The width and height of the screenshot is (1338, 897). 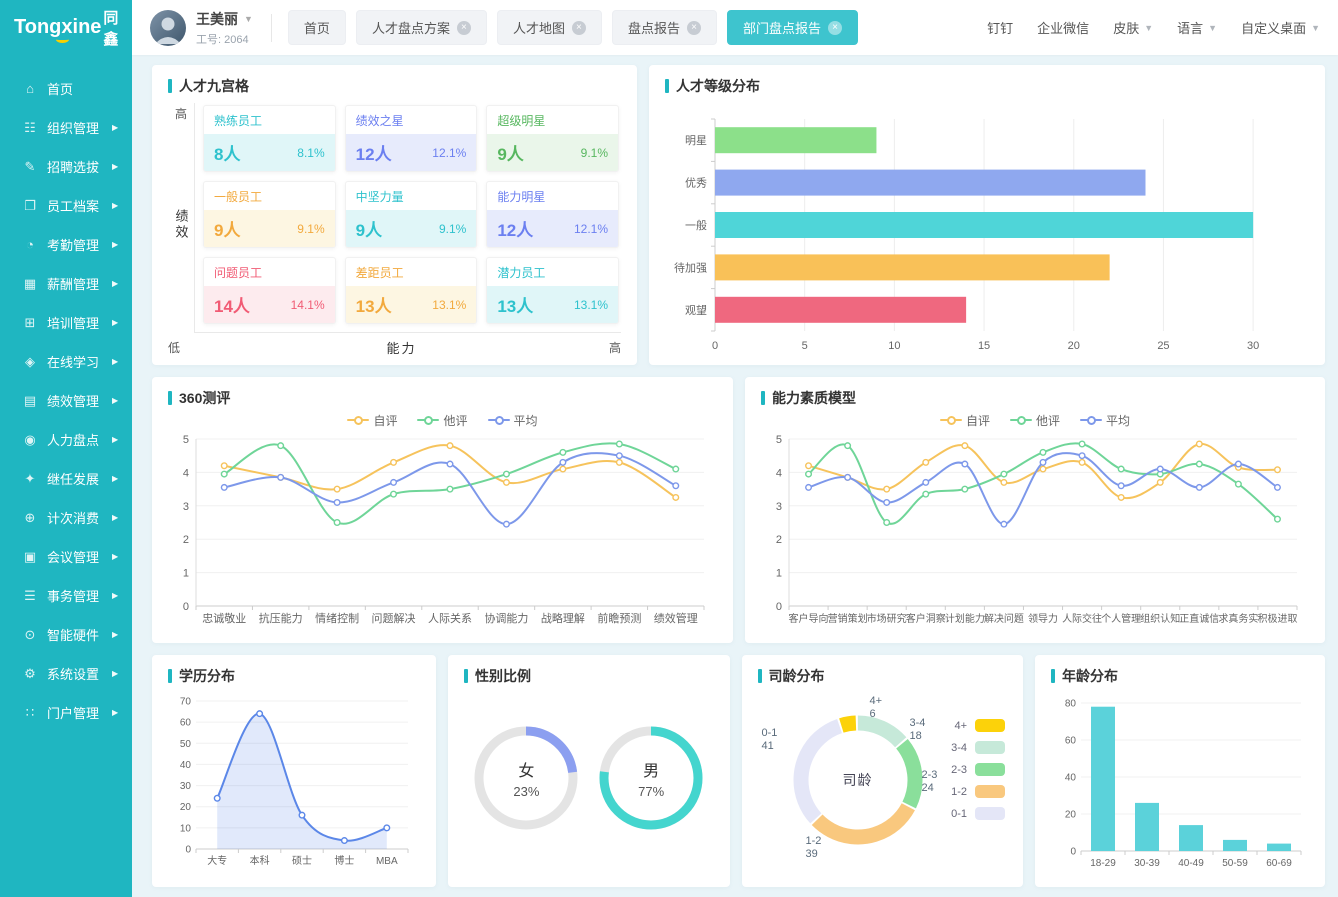 What do you see at coordinates (594, 152) in the screenshot?
I see `cell-percent: 9.1%` at bounding box center [594, 152].